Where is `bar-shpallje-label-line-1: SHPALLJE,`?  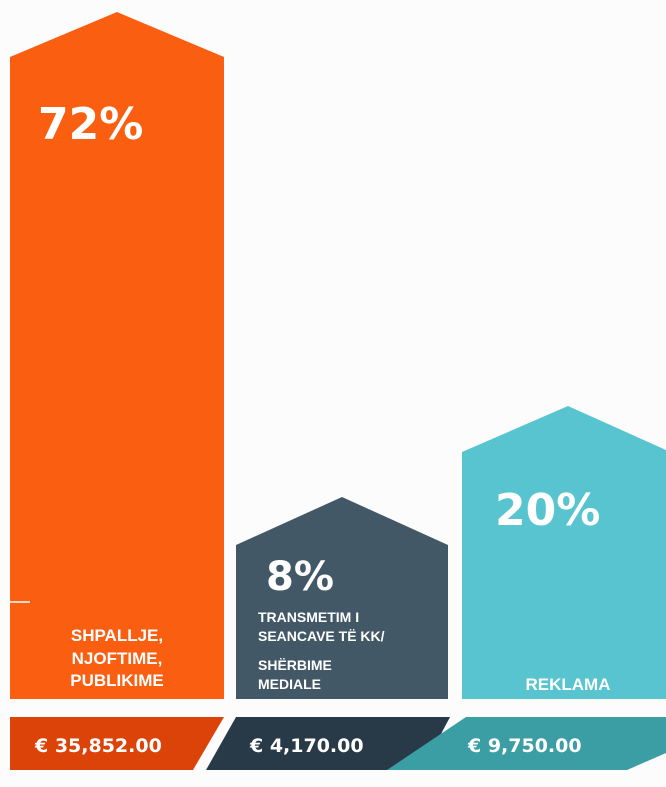
bar-shpallje-label-line-1: SHPALLJE, is located at coordinates (117, 635).